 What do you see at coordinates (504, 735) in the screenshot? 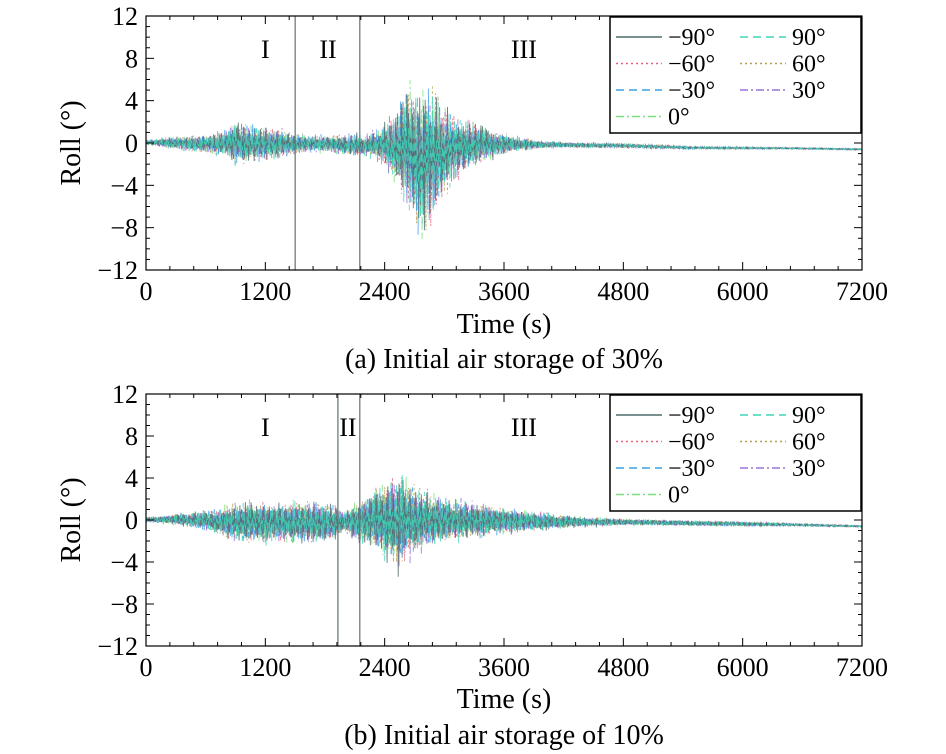
I see `panel-caption: (b) Initial air storage of 10%` at bounding box center [504, 735].